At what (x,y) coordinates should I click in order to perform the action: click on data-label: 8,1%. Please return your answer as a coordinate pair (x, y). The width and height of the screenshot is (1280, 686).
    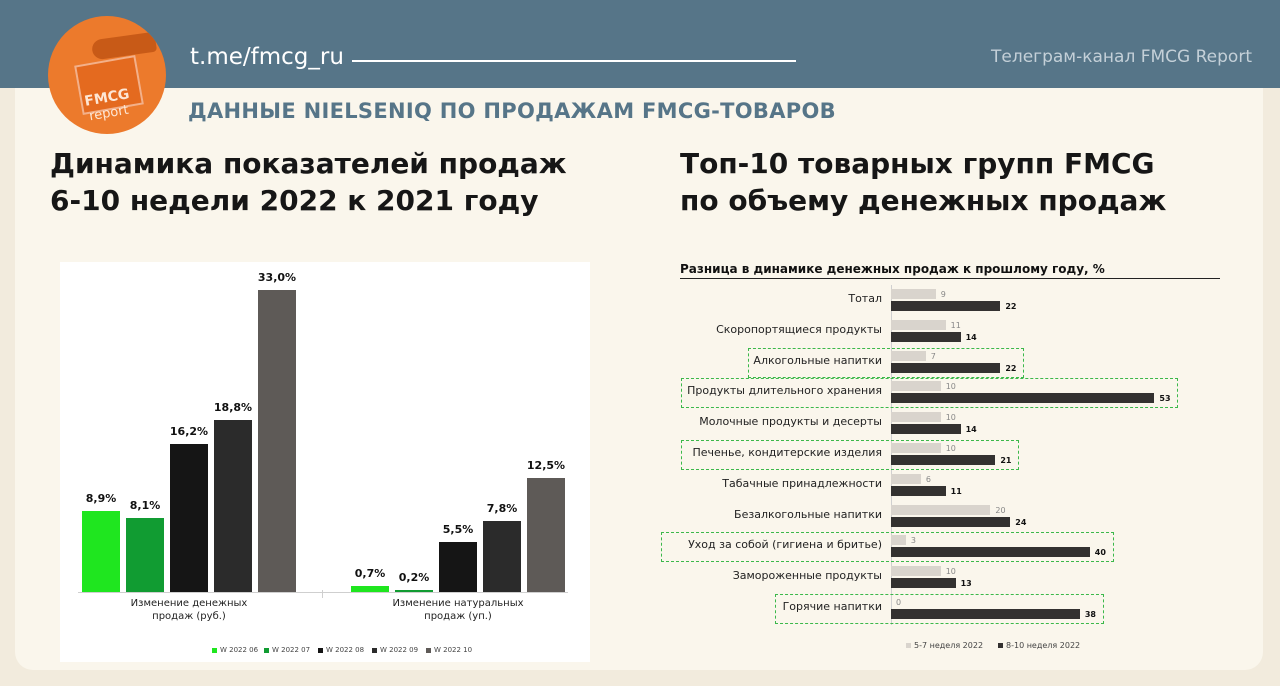
    Looking at the image, I should click on (145, 505).